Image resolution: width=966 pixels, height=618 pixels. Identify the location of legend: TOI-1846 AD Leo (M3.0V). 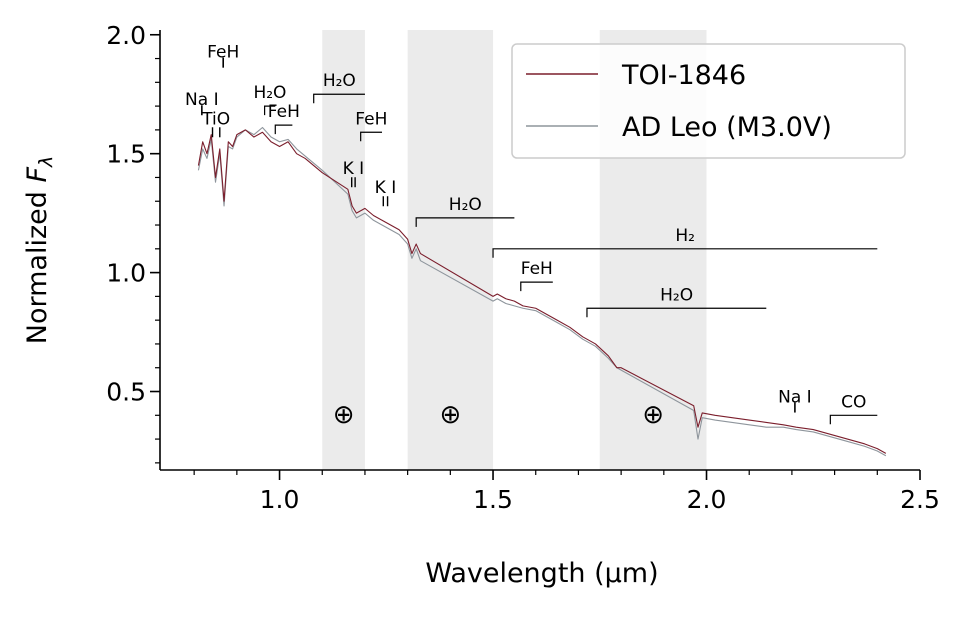
(708, 101).